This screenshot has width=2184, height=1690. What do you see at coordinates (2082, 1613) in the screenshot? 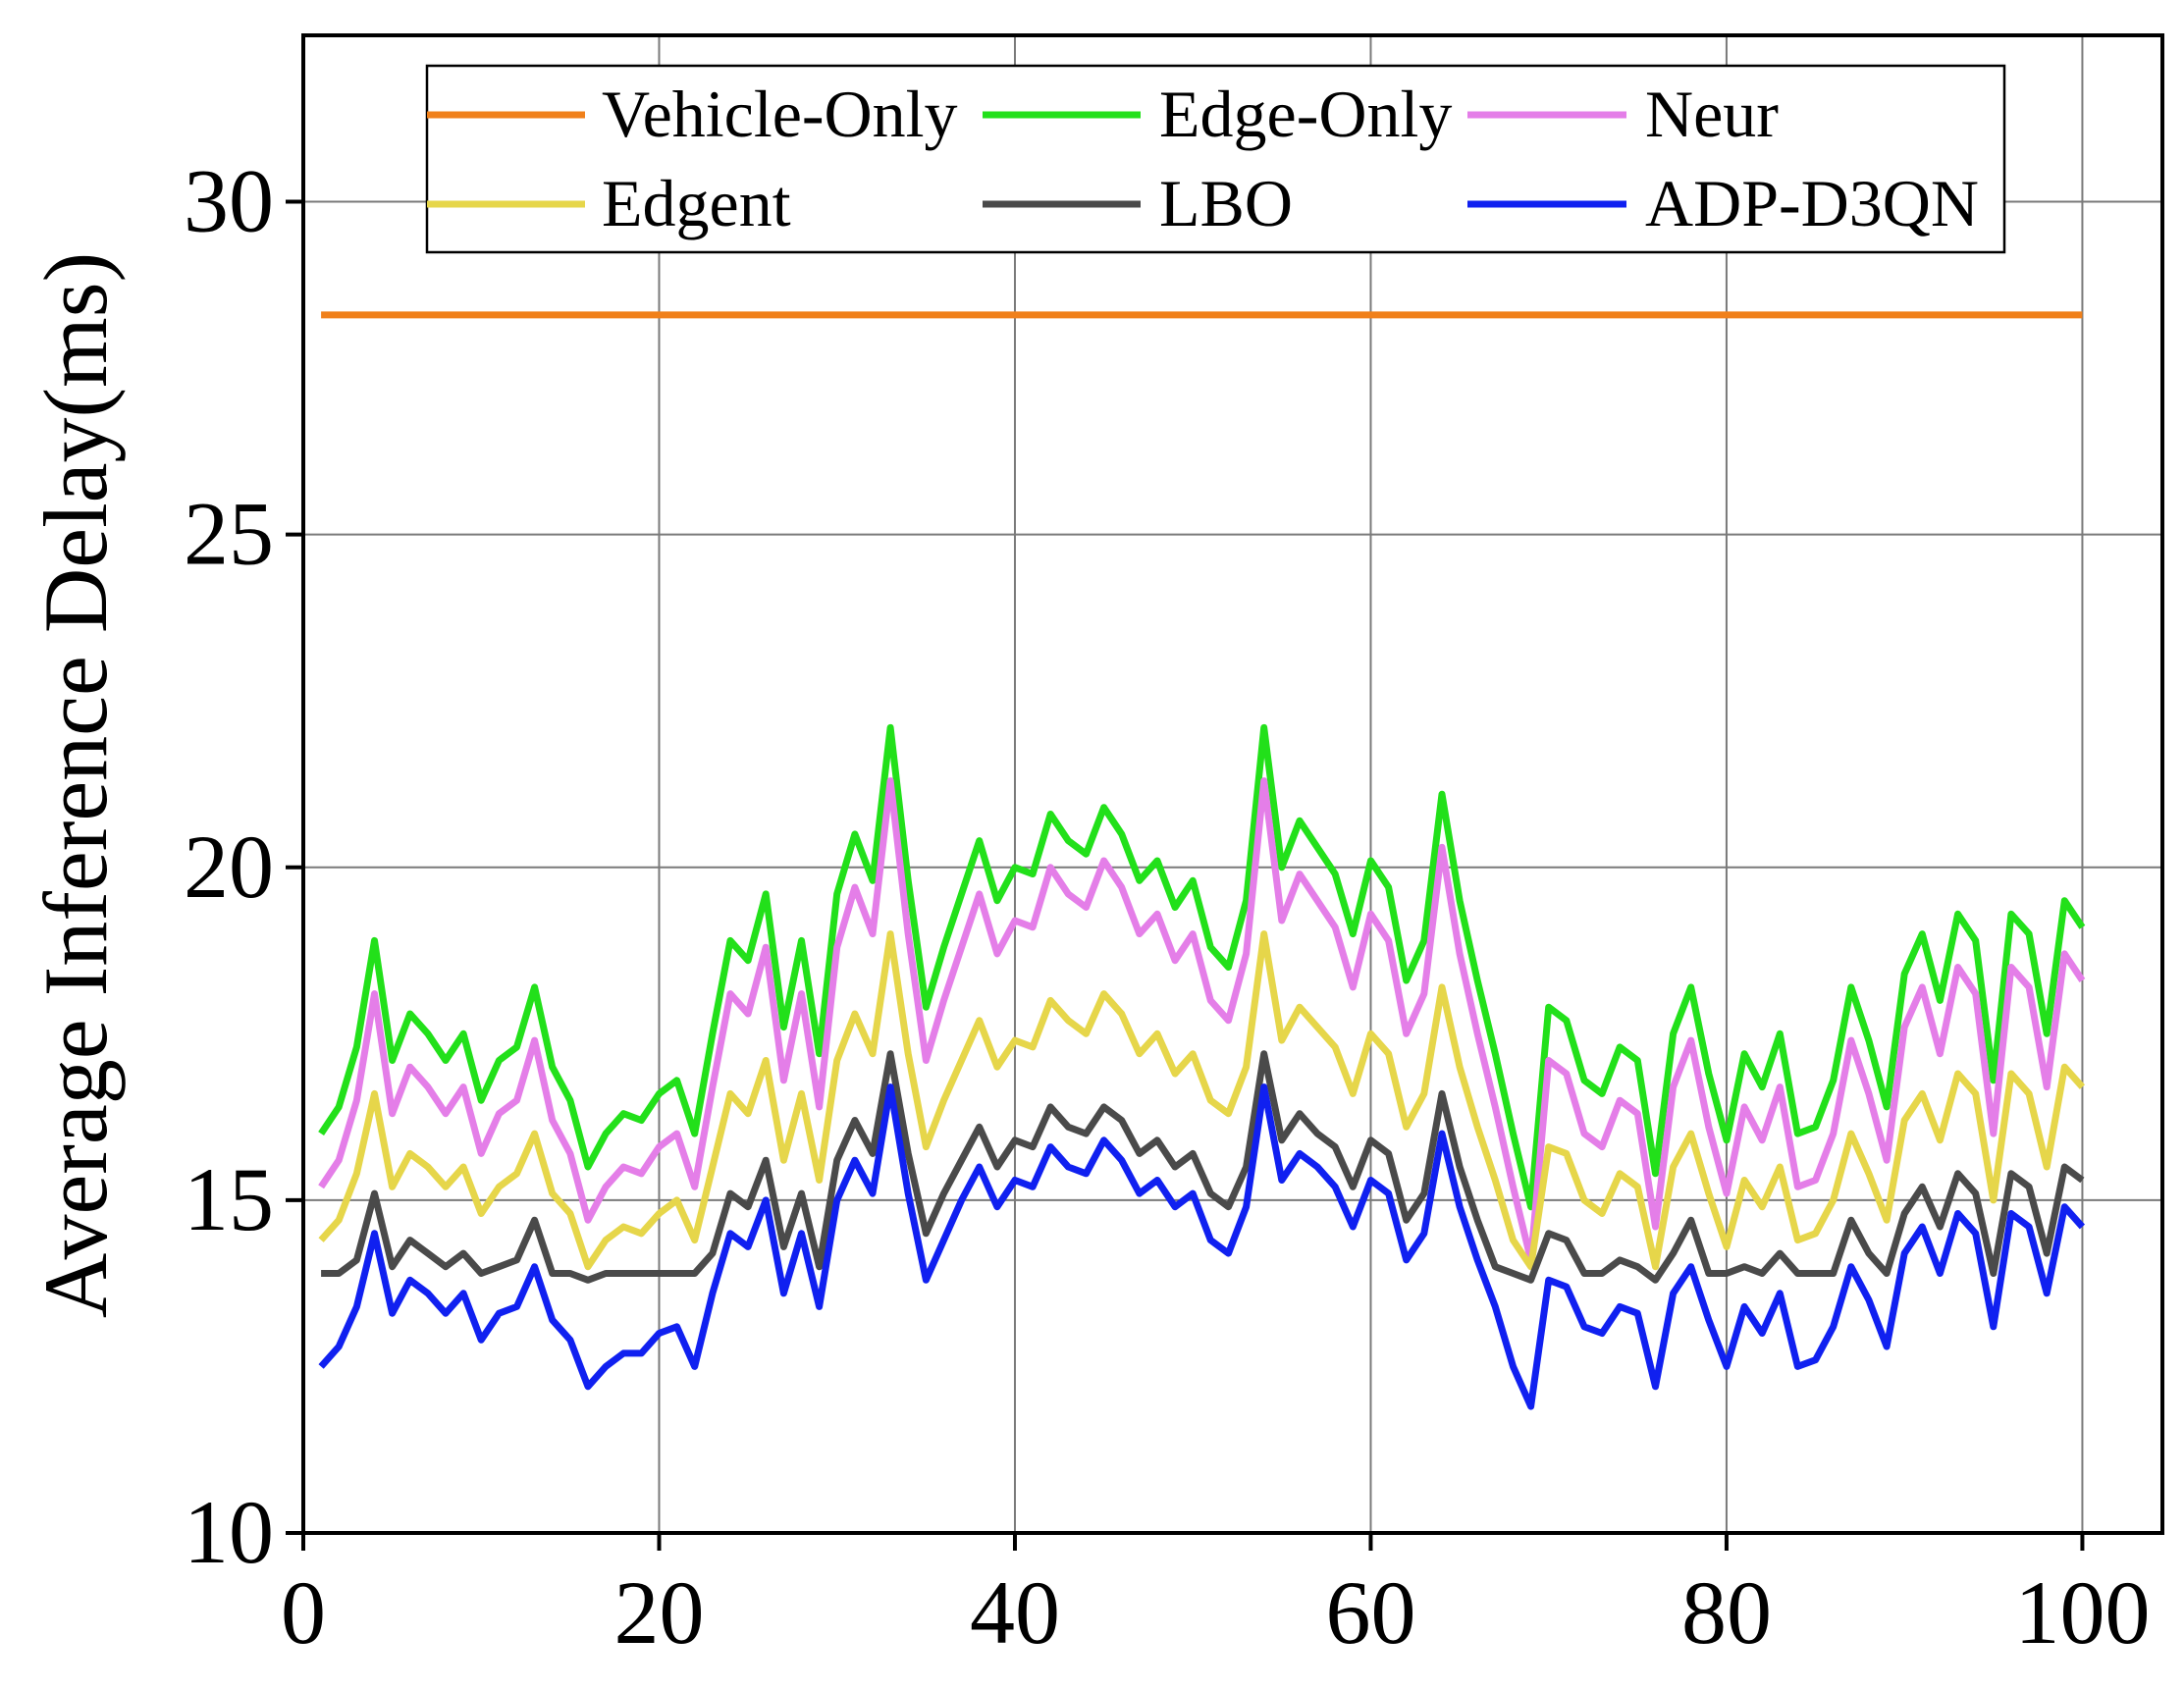
I see `x-tick-label: 100` at bounding box center [2082, 1613].